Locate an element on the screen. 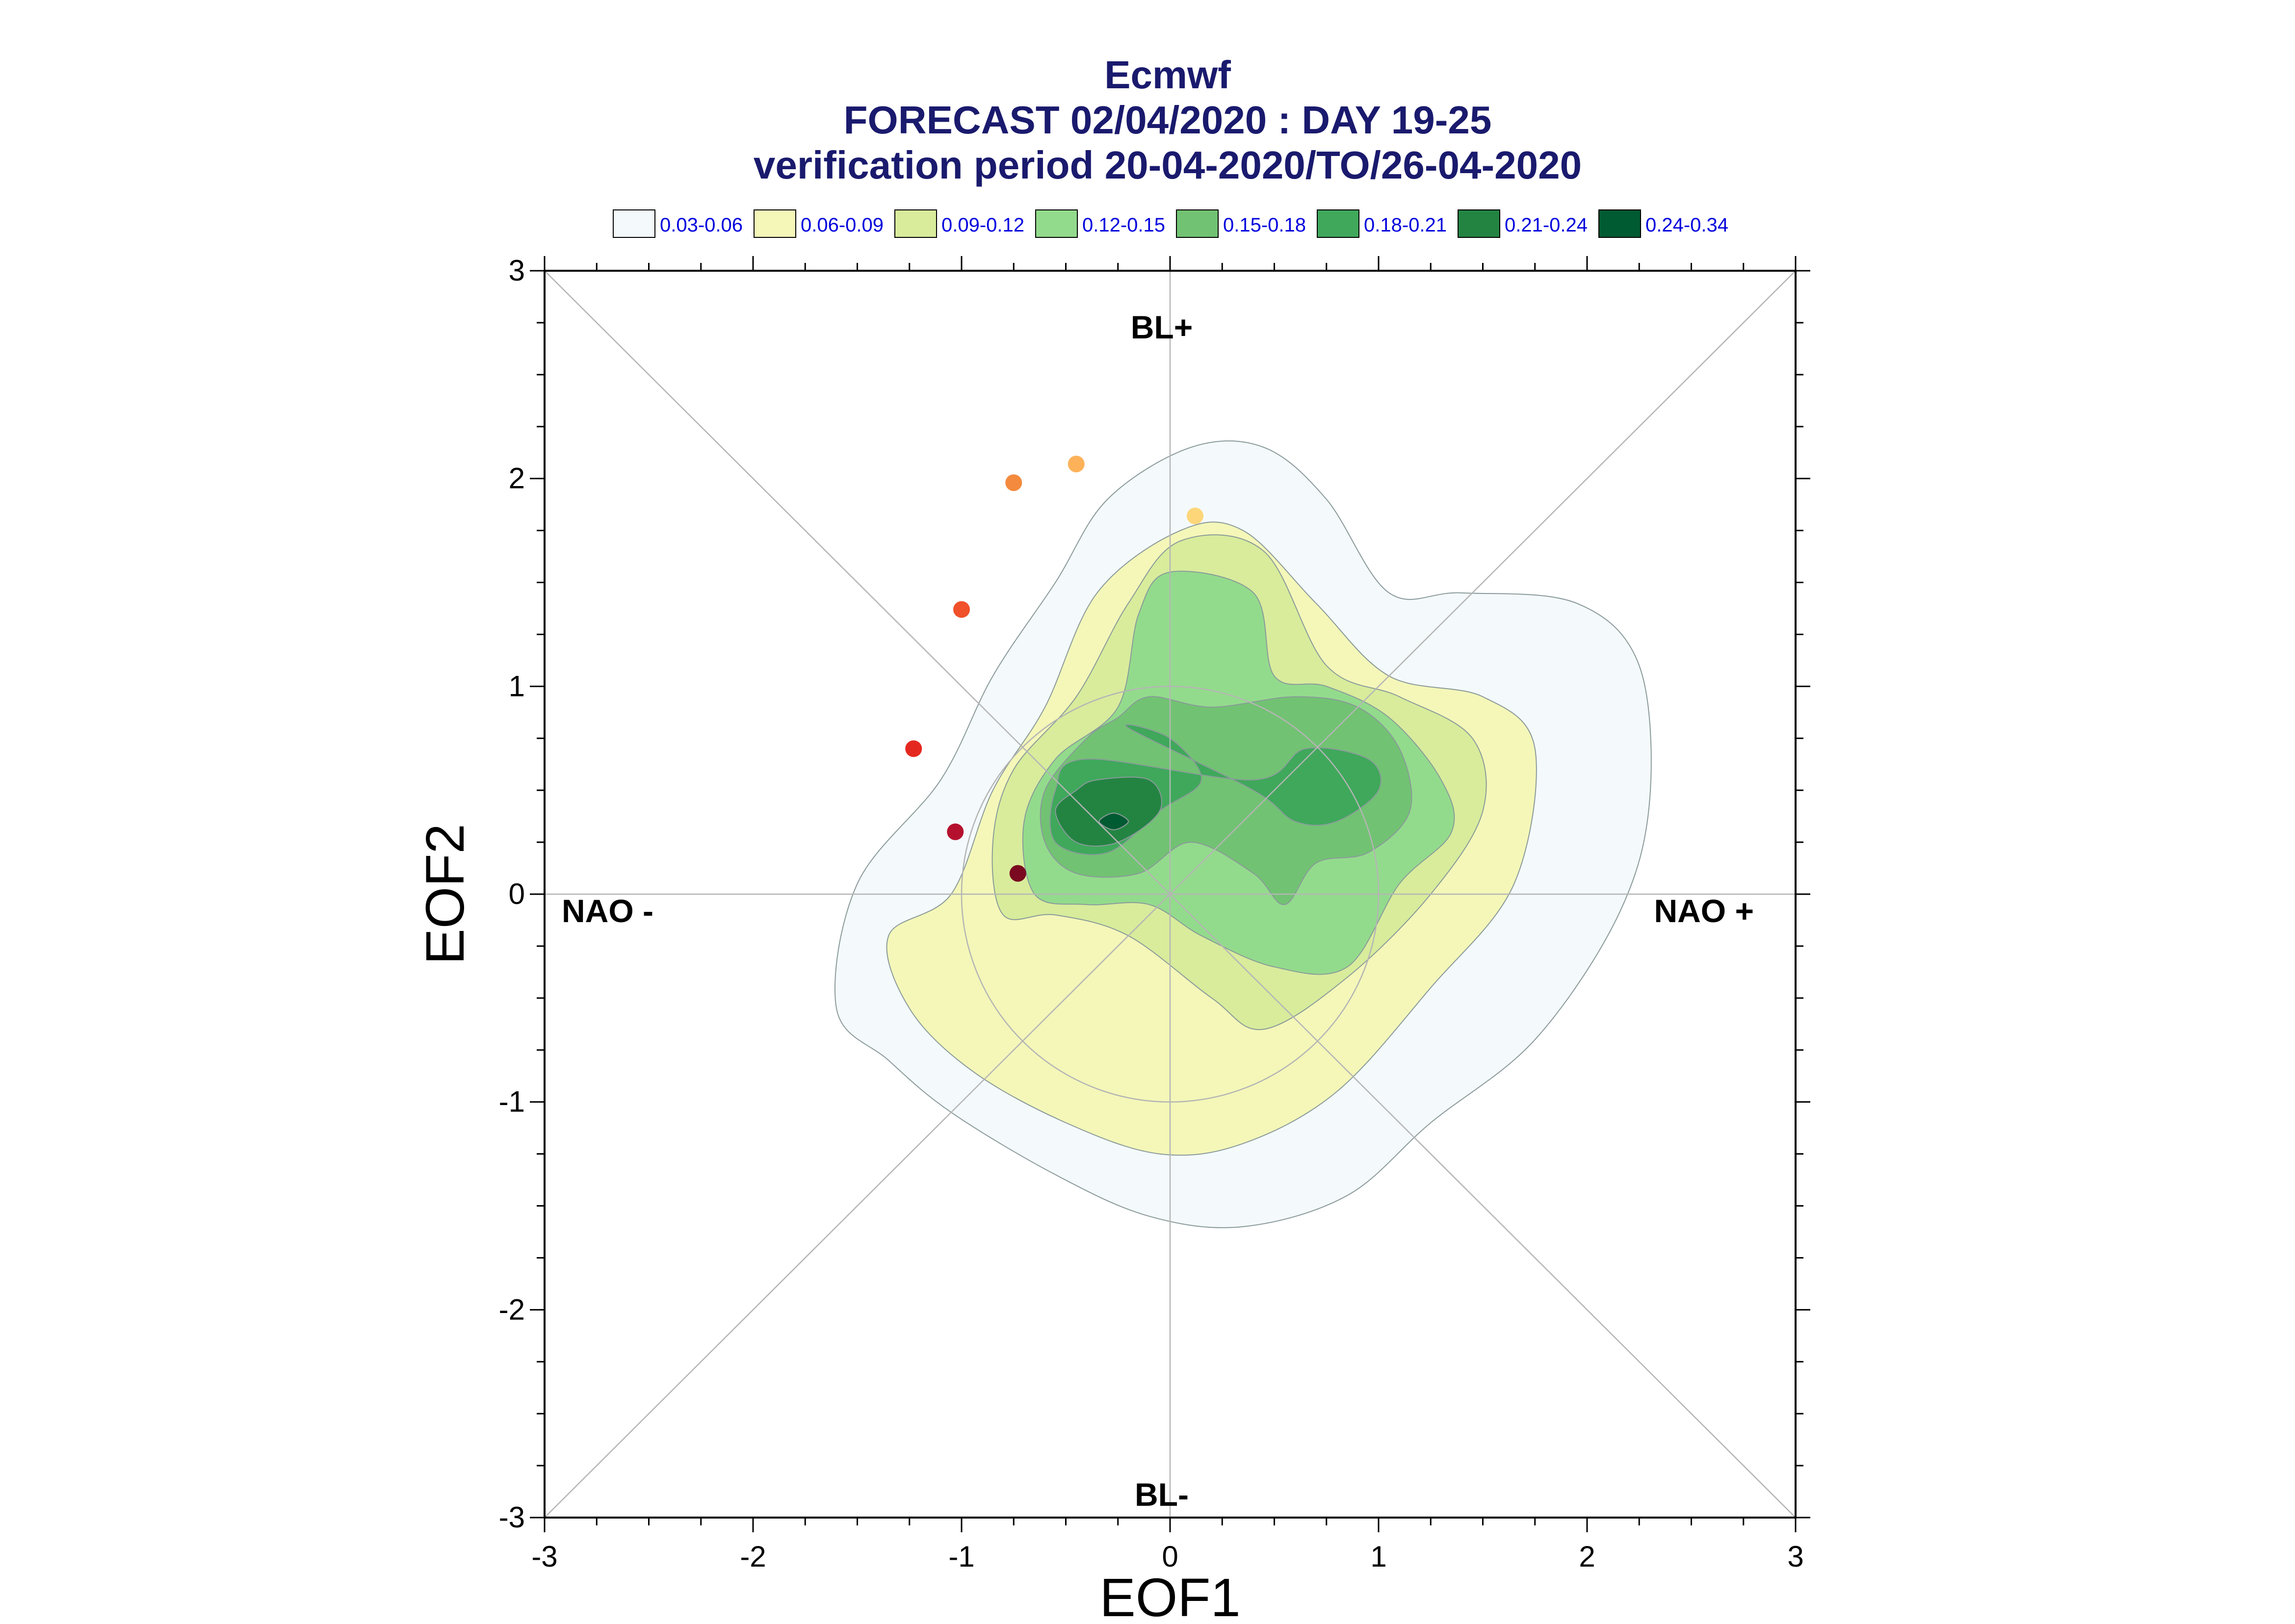  x-axis-title: EOF1 is located at coordinates (1169, 1596).